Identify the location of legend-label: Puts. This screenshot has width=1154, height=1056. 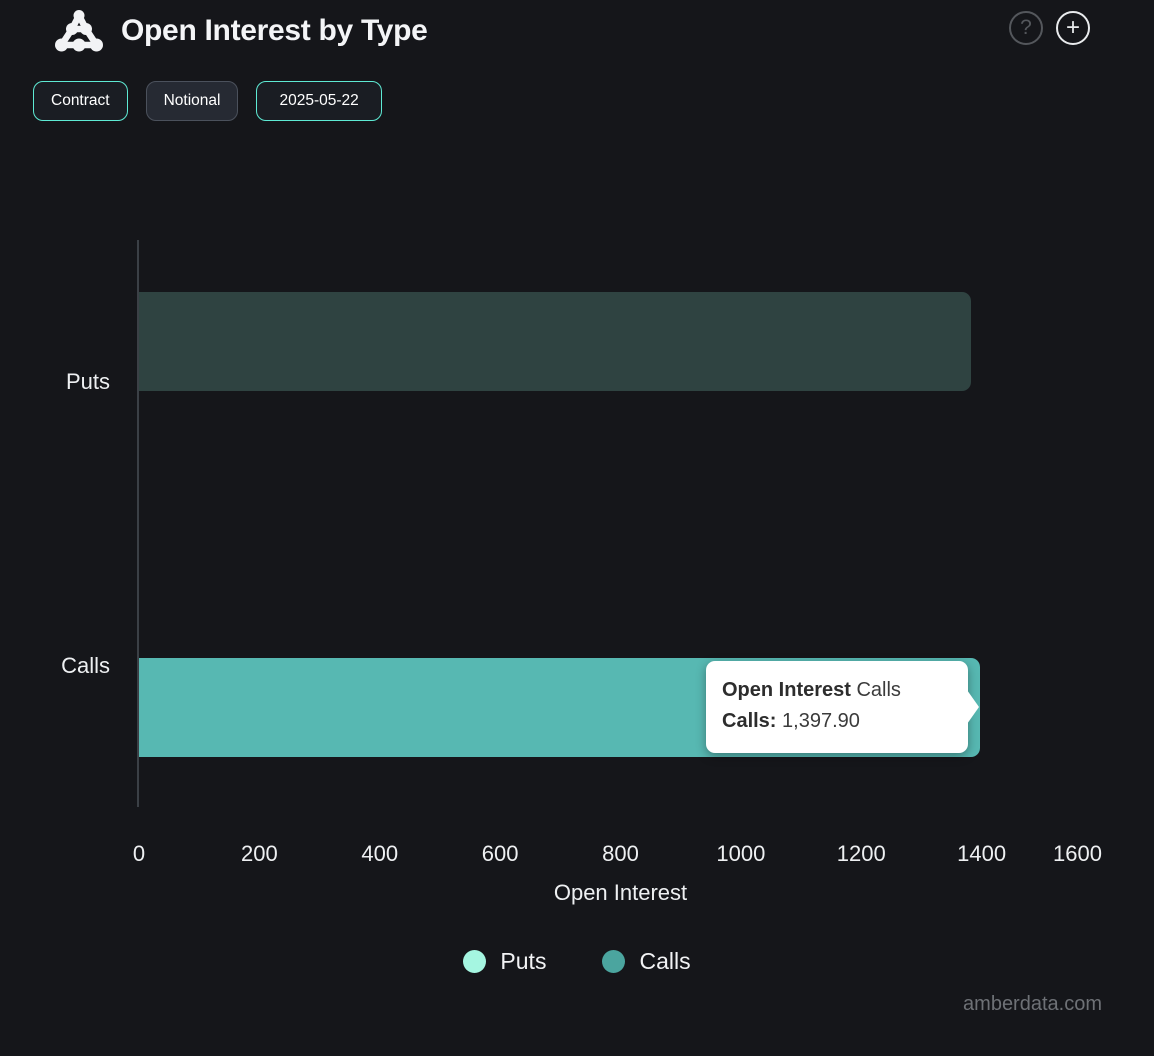
(523, 961).